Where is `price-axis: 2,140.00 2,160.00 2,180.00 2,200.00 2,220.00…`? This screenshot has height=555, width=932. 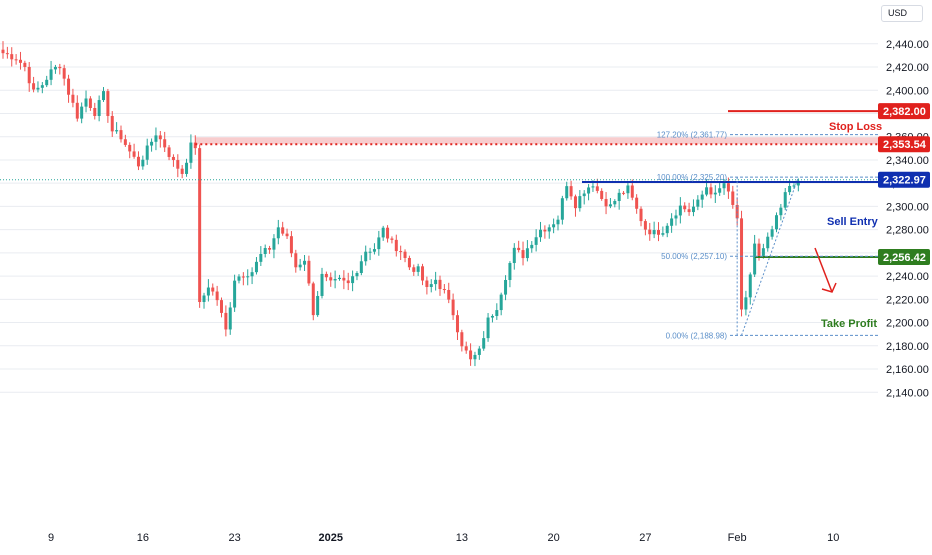 price-axis: 2,140.00 2,160.00 2,180.00 2,200.00 2,220.00… is located at coordinates (907, 219).